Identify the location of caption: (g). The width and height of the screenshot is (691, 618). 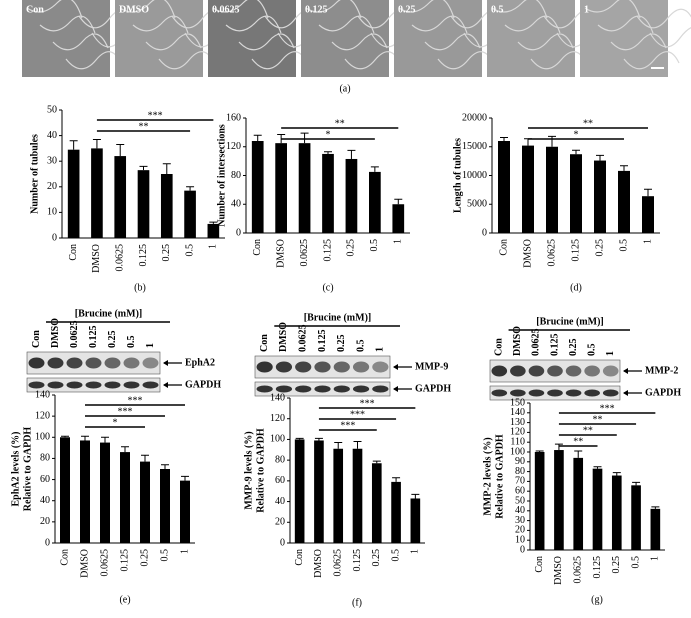
(597, 599).